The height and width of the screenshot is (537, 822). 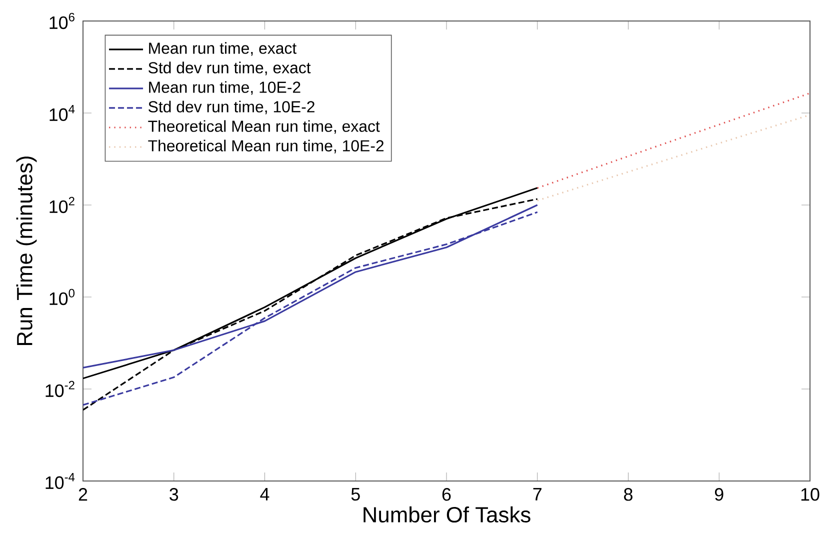 What do you see at coordinates (264, 127) in the screenshot?
I see `legend-label: Theoretical Mean run time, exact` at bounding box center [264, 127].